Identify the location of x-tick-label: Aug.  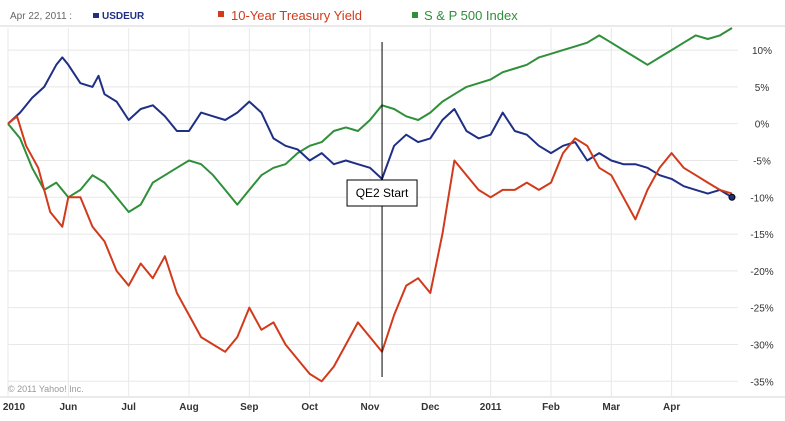
(188, 407).